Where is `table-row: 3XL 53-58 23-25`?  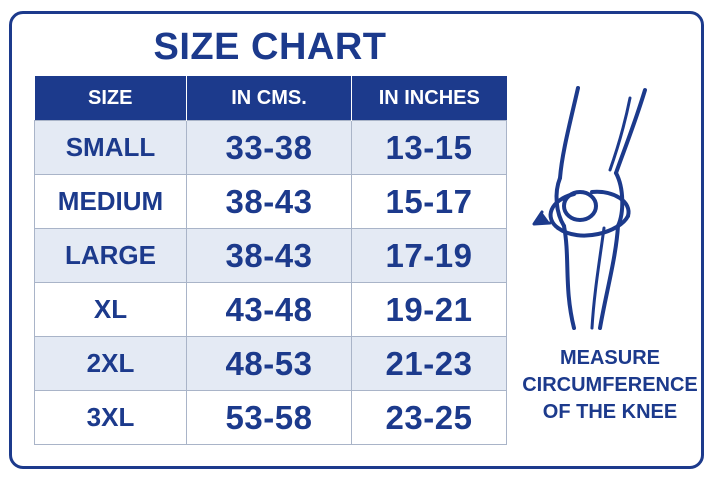
table-row: 3XL 53-58 23-25 is located at coordinates (270, 417).